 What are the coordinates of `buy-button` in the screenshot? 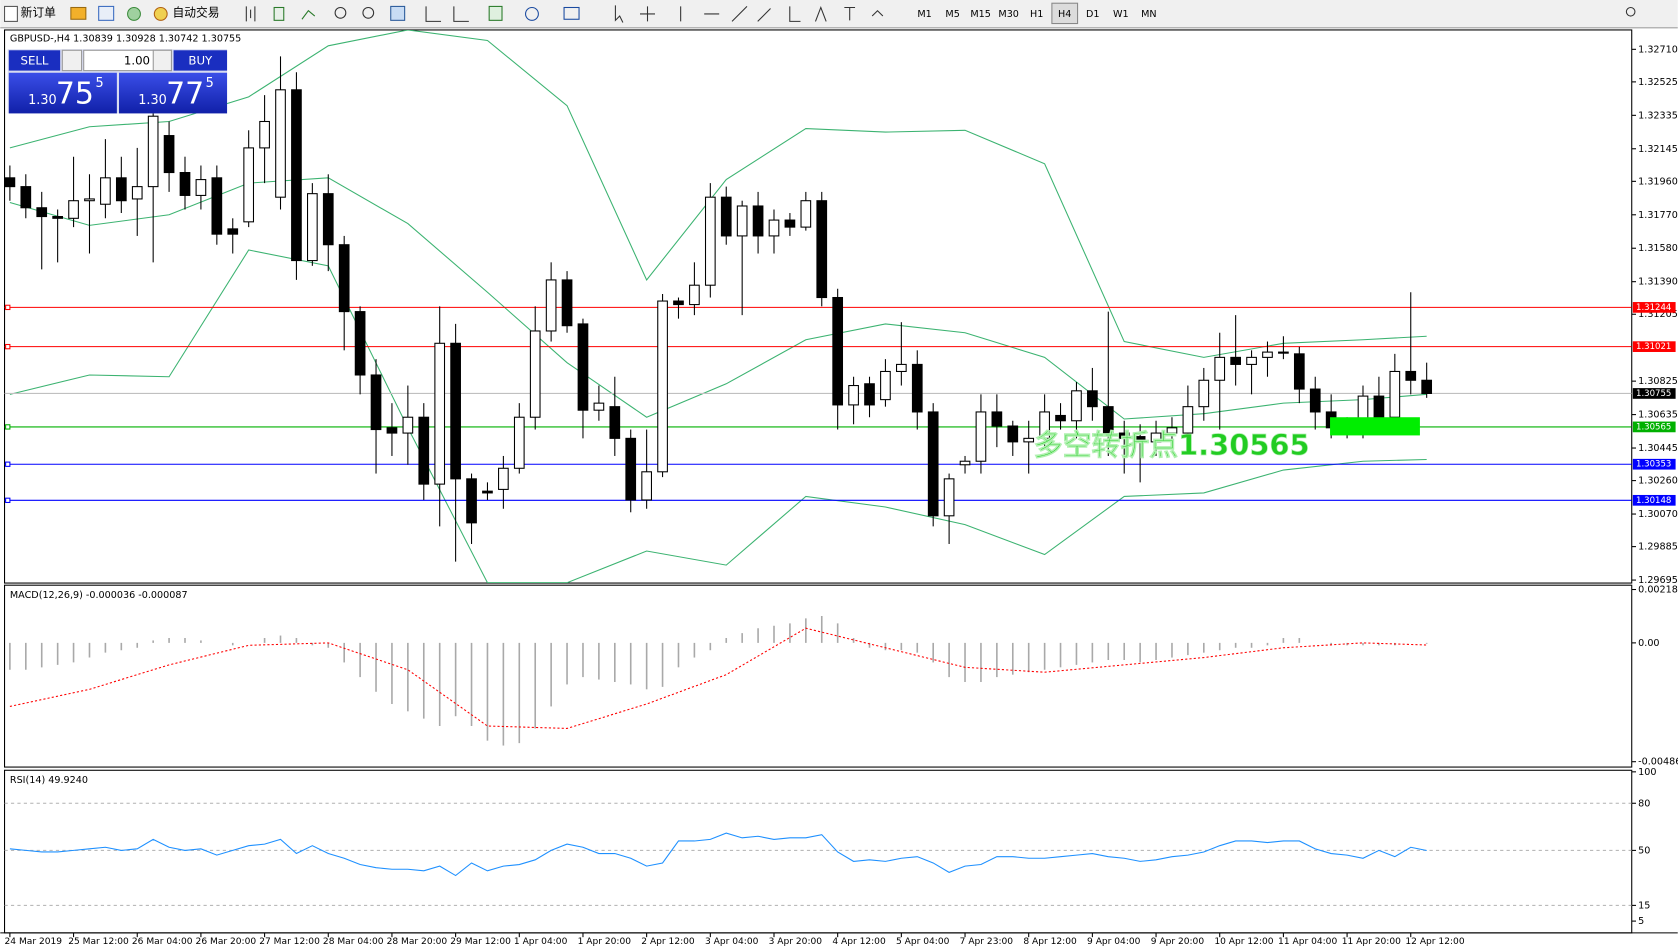 It's located at (200, 60).